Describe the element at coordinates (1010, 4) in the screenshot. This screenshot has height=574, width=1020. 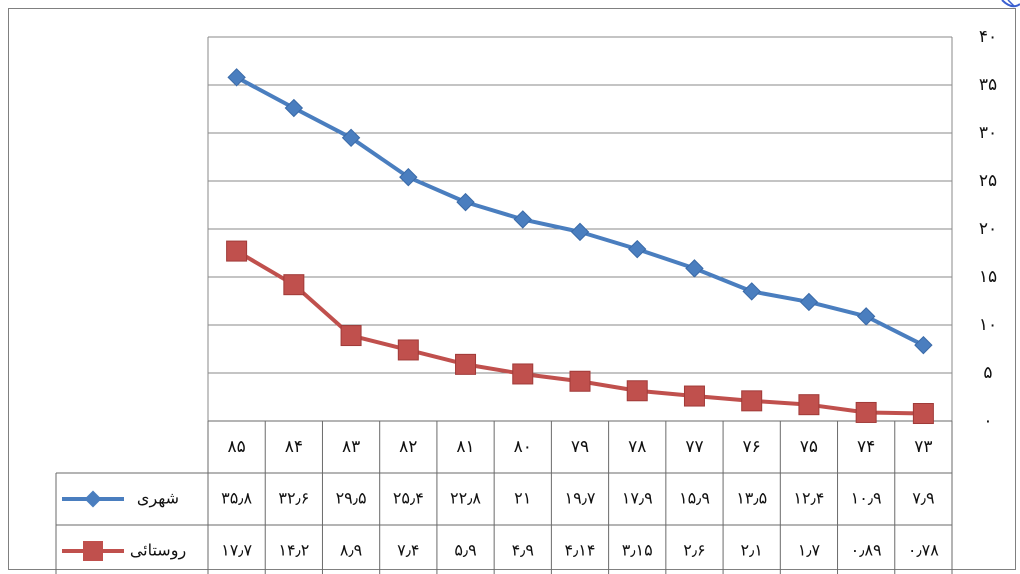
I see `corner-decoration` at that location.